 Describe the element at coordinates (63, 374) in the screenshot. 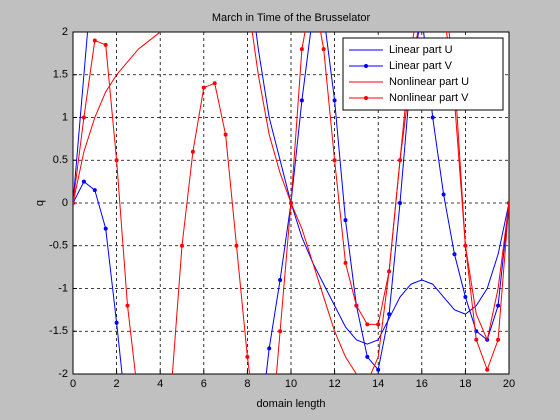

I see `y-tick-label: -2` at that location.